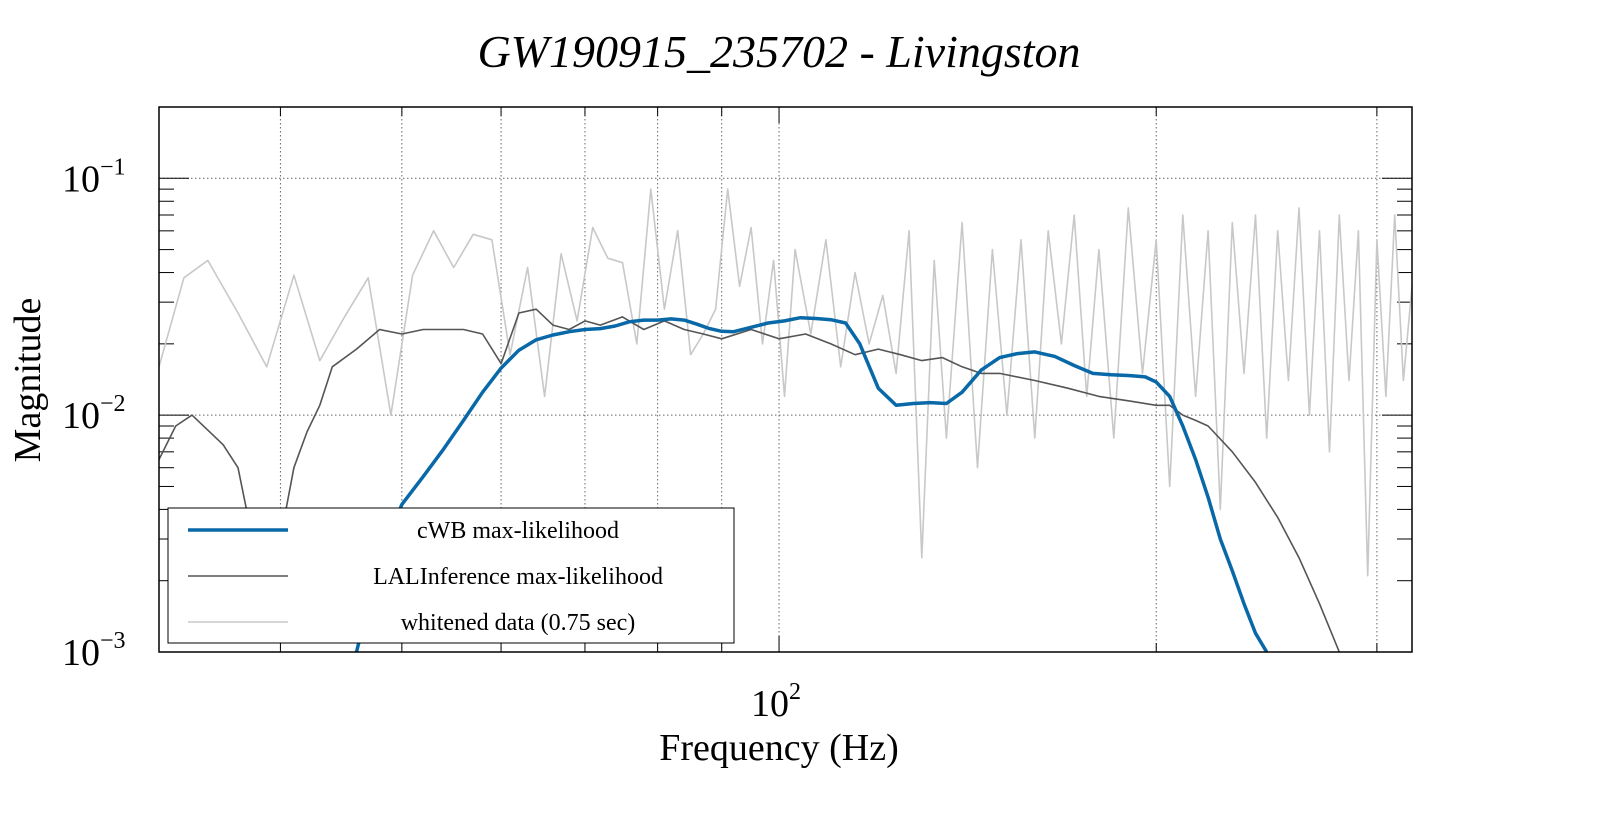 The width and height of the screenshot is (1599, 813). What do you see at coordinates (779, 748) in the screenshot?
I see `x-axis-label: Frequency (Hz)` at bounding box center [779, 748].